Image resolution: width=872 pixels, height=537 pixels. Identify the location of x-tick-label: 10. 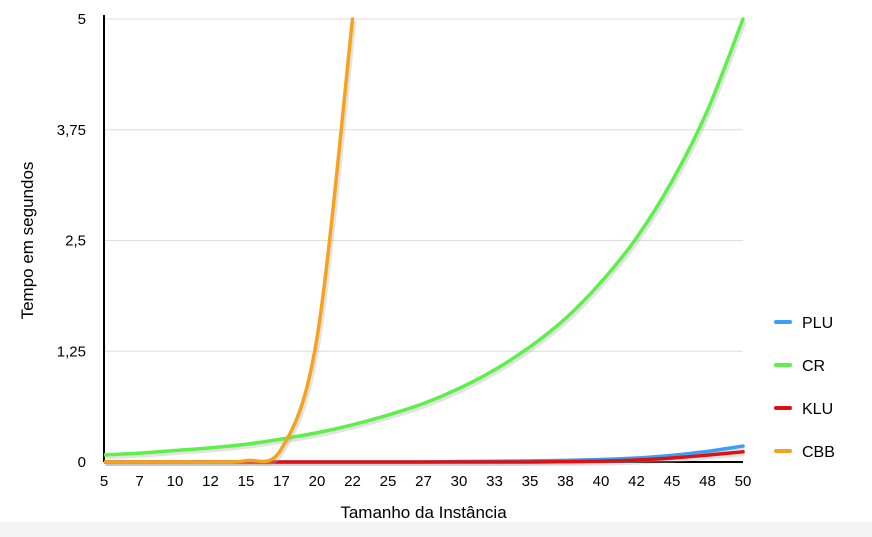
(175, 481).